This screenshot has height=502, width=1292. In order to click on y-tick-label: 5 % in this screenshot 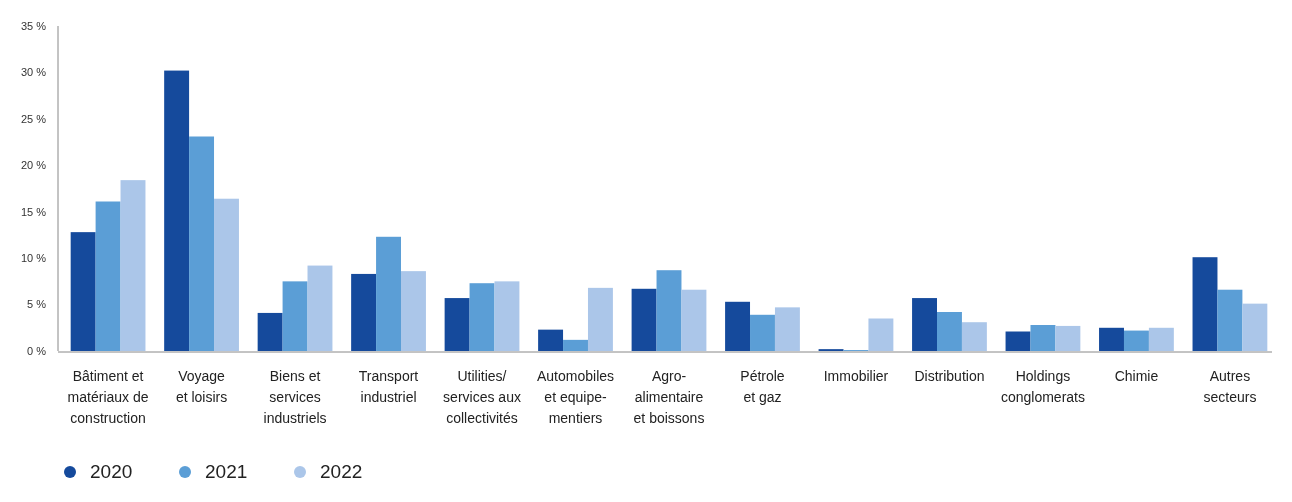, I will do `click(37, 304)`.